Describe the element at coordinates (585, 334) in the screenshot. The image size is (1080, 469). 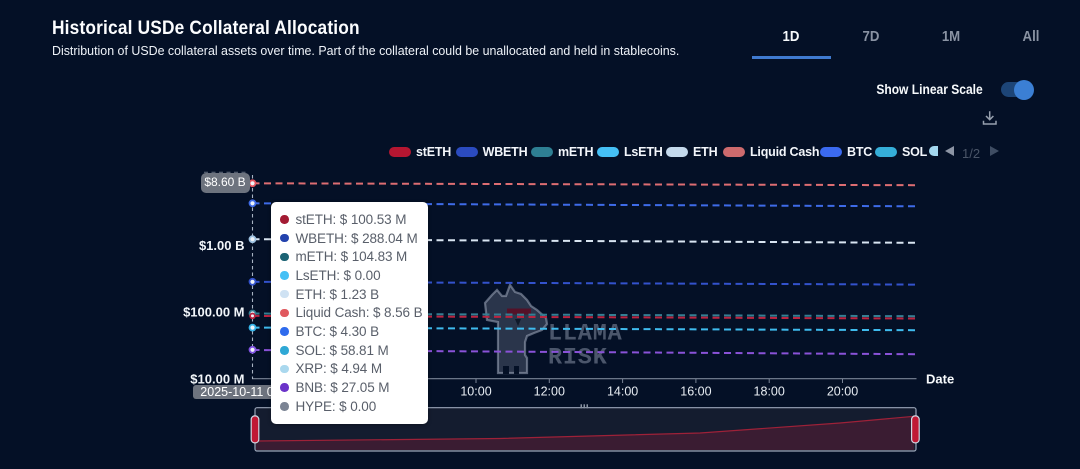
I see `svg-text: LLAMA` at that location.